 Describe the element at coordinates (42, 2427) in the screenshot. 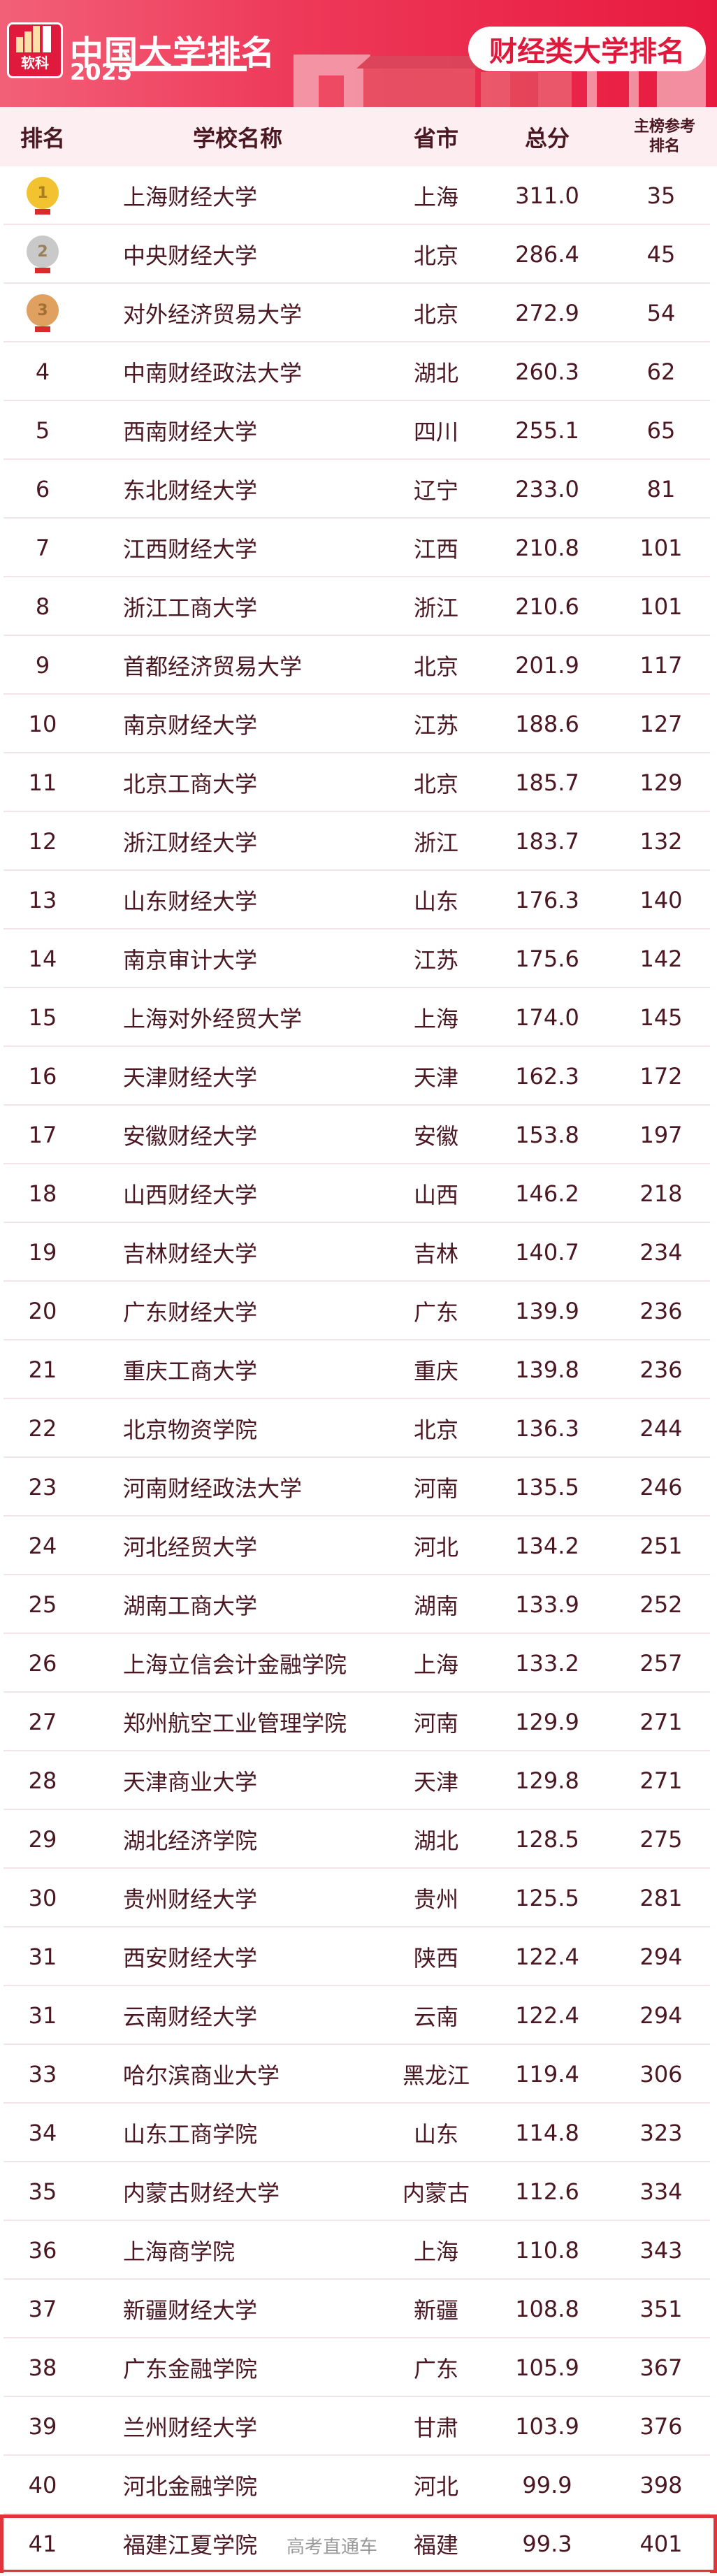

I see `rank-cell: 39` at that location.